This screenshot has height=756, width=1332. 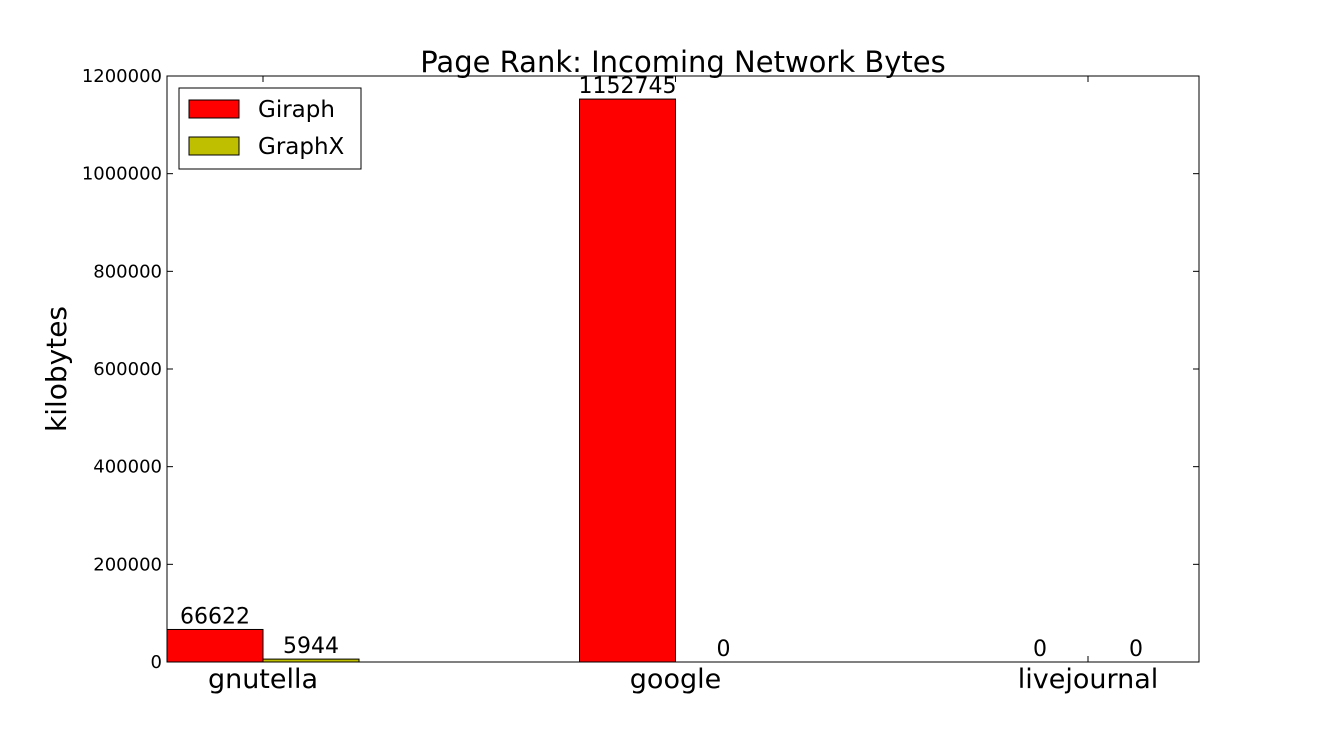 I want to click on x-tick-label-livejournal: livejournal, so click(x=1088, y=679).